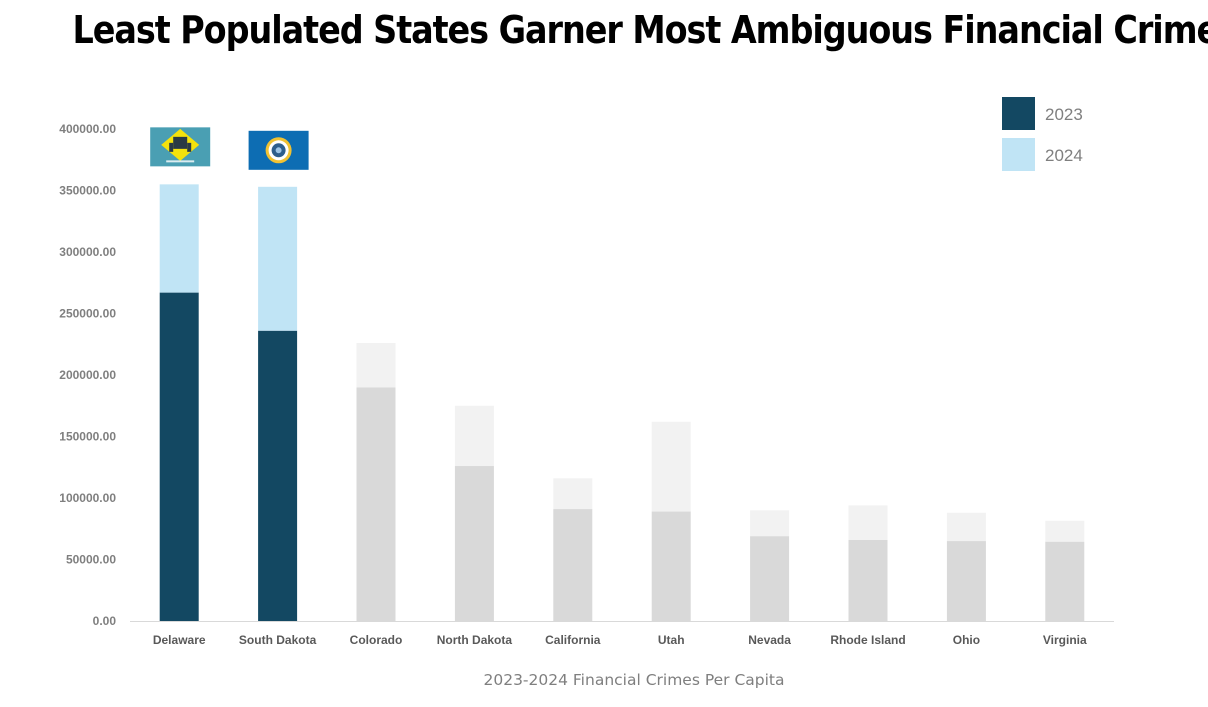 The width and height of the screenshot is (1208, 707). What do you see at coordinates (1065, 581) in the screenshot?
I see `bar-2023-virginia` at bounding box center [1065, 581].